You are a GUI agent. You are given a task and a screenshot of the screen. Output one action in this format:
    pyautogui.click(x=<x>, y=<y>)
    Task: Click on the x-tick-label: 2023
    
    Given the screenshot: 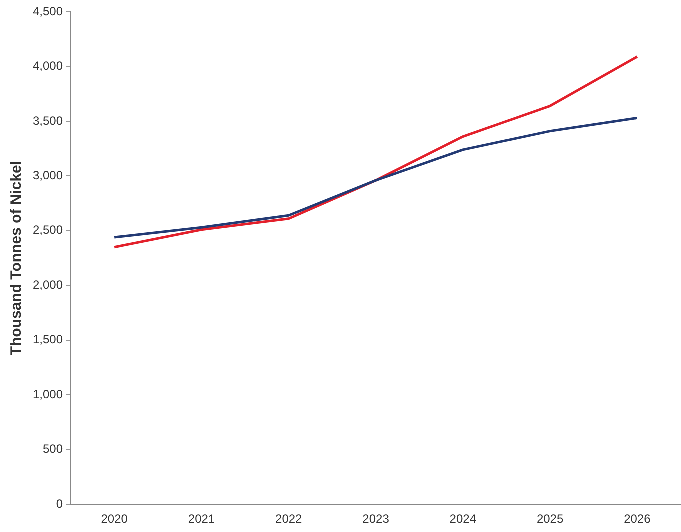 What is the action you would take?
    pyautogui.click(x=376, y=519)
    